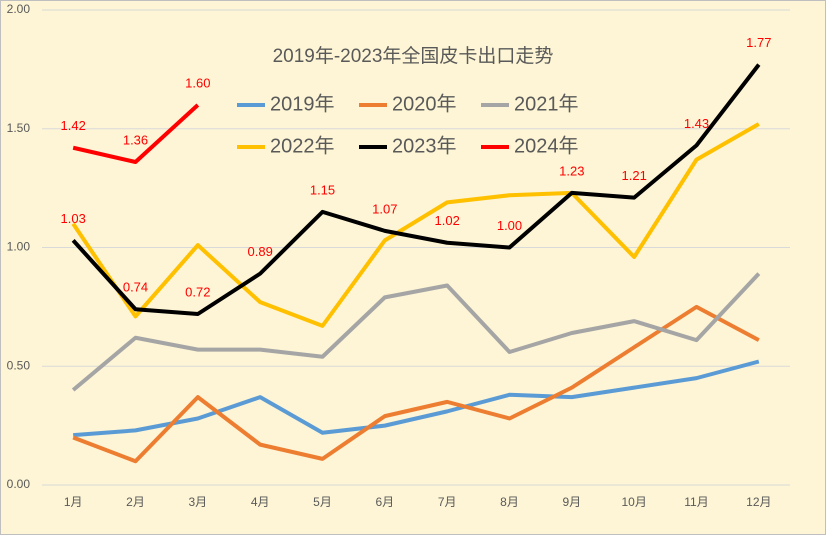 The height and width of the screenshot is (535, 826). What do you see at coordinates (634, 175) in the screenshot?
I see `data-label: 1.21` at bounding box center [634, 175].